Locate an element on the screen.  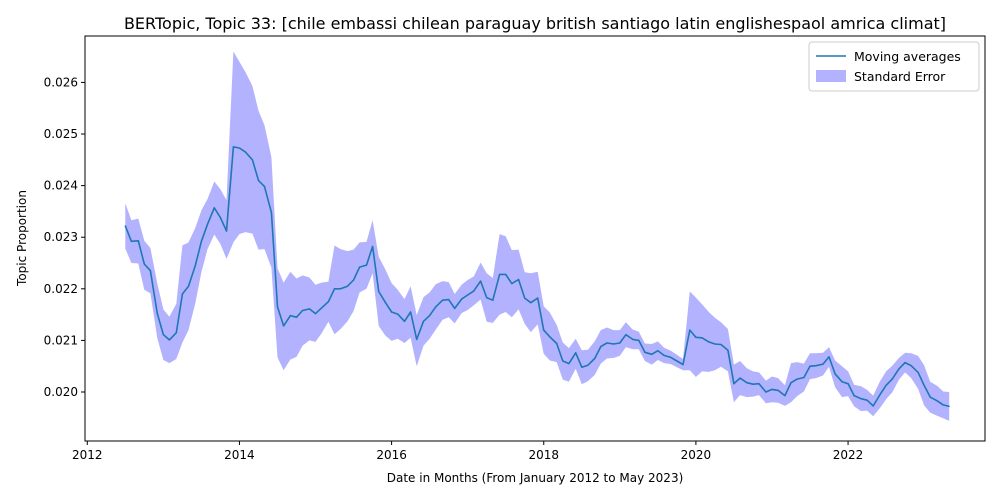
legend: Moving averages Standard Error is located at coordinates (894, 66).